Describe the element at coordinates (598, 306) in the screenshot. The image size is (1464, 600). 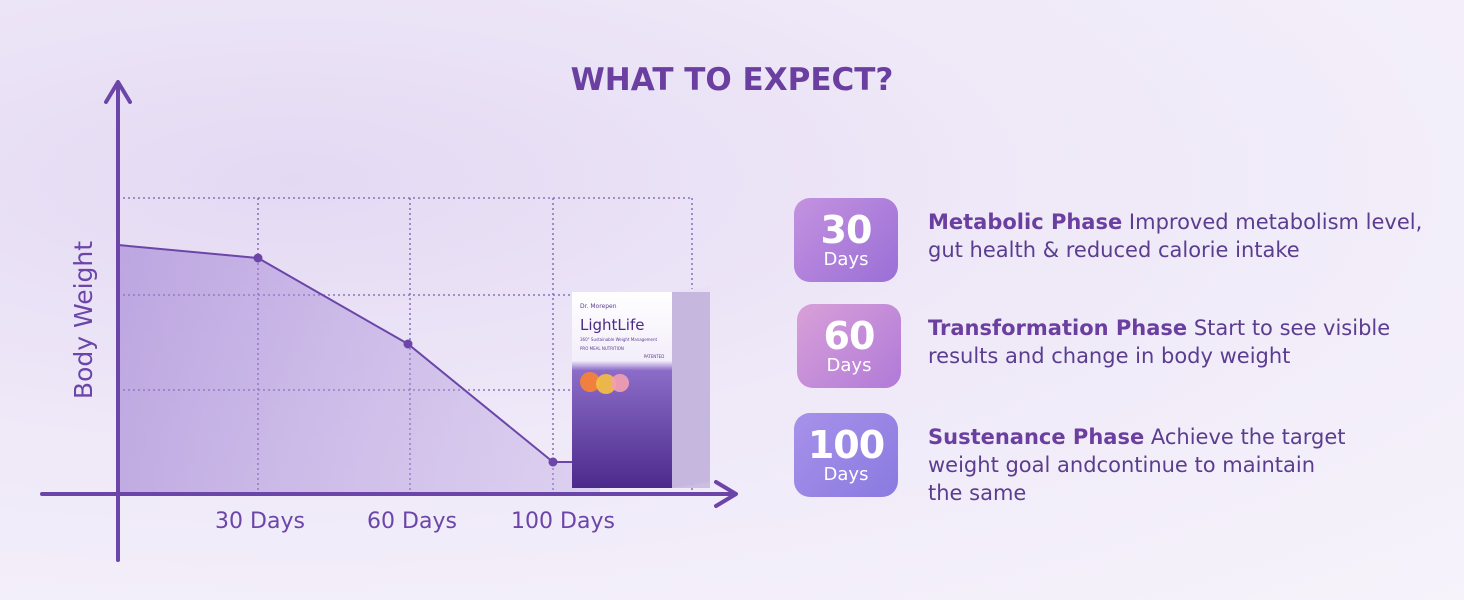
I see `product-brand: Dr. Morepen` at that location.